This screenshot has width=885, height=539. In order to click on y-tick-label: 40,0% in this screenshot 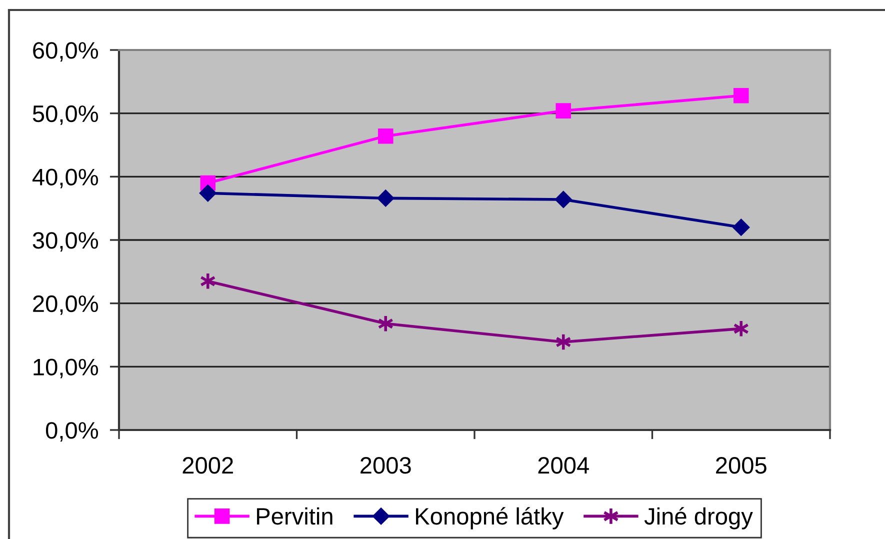, I will do `click(65, 178)`.